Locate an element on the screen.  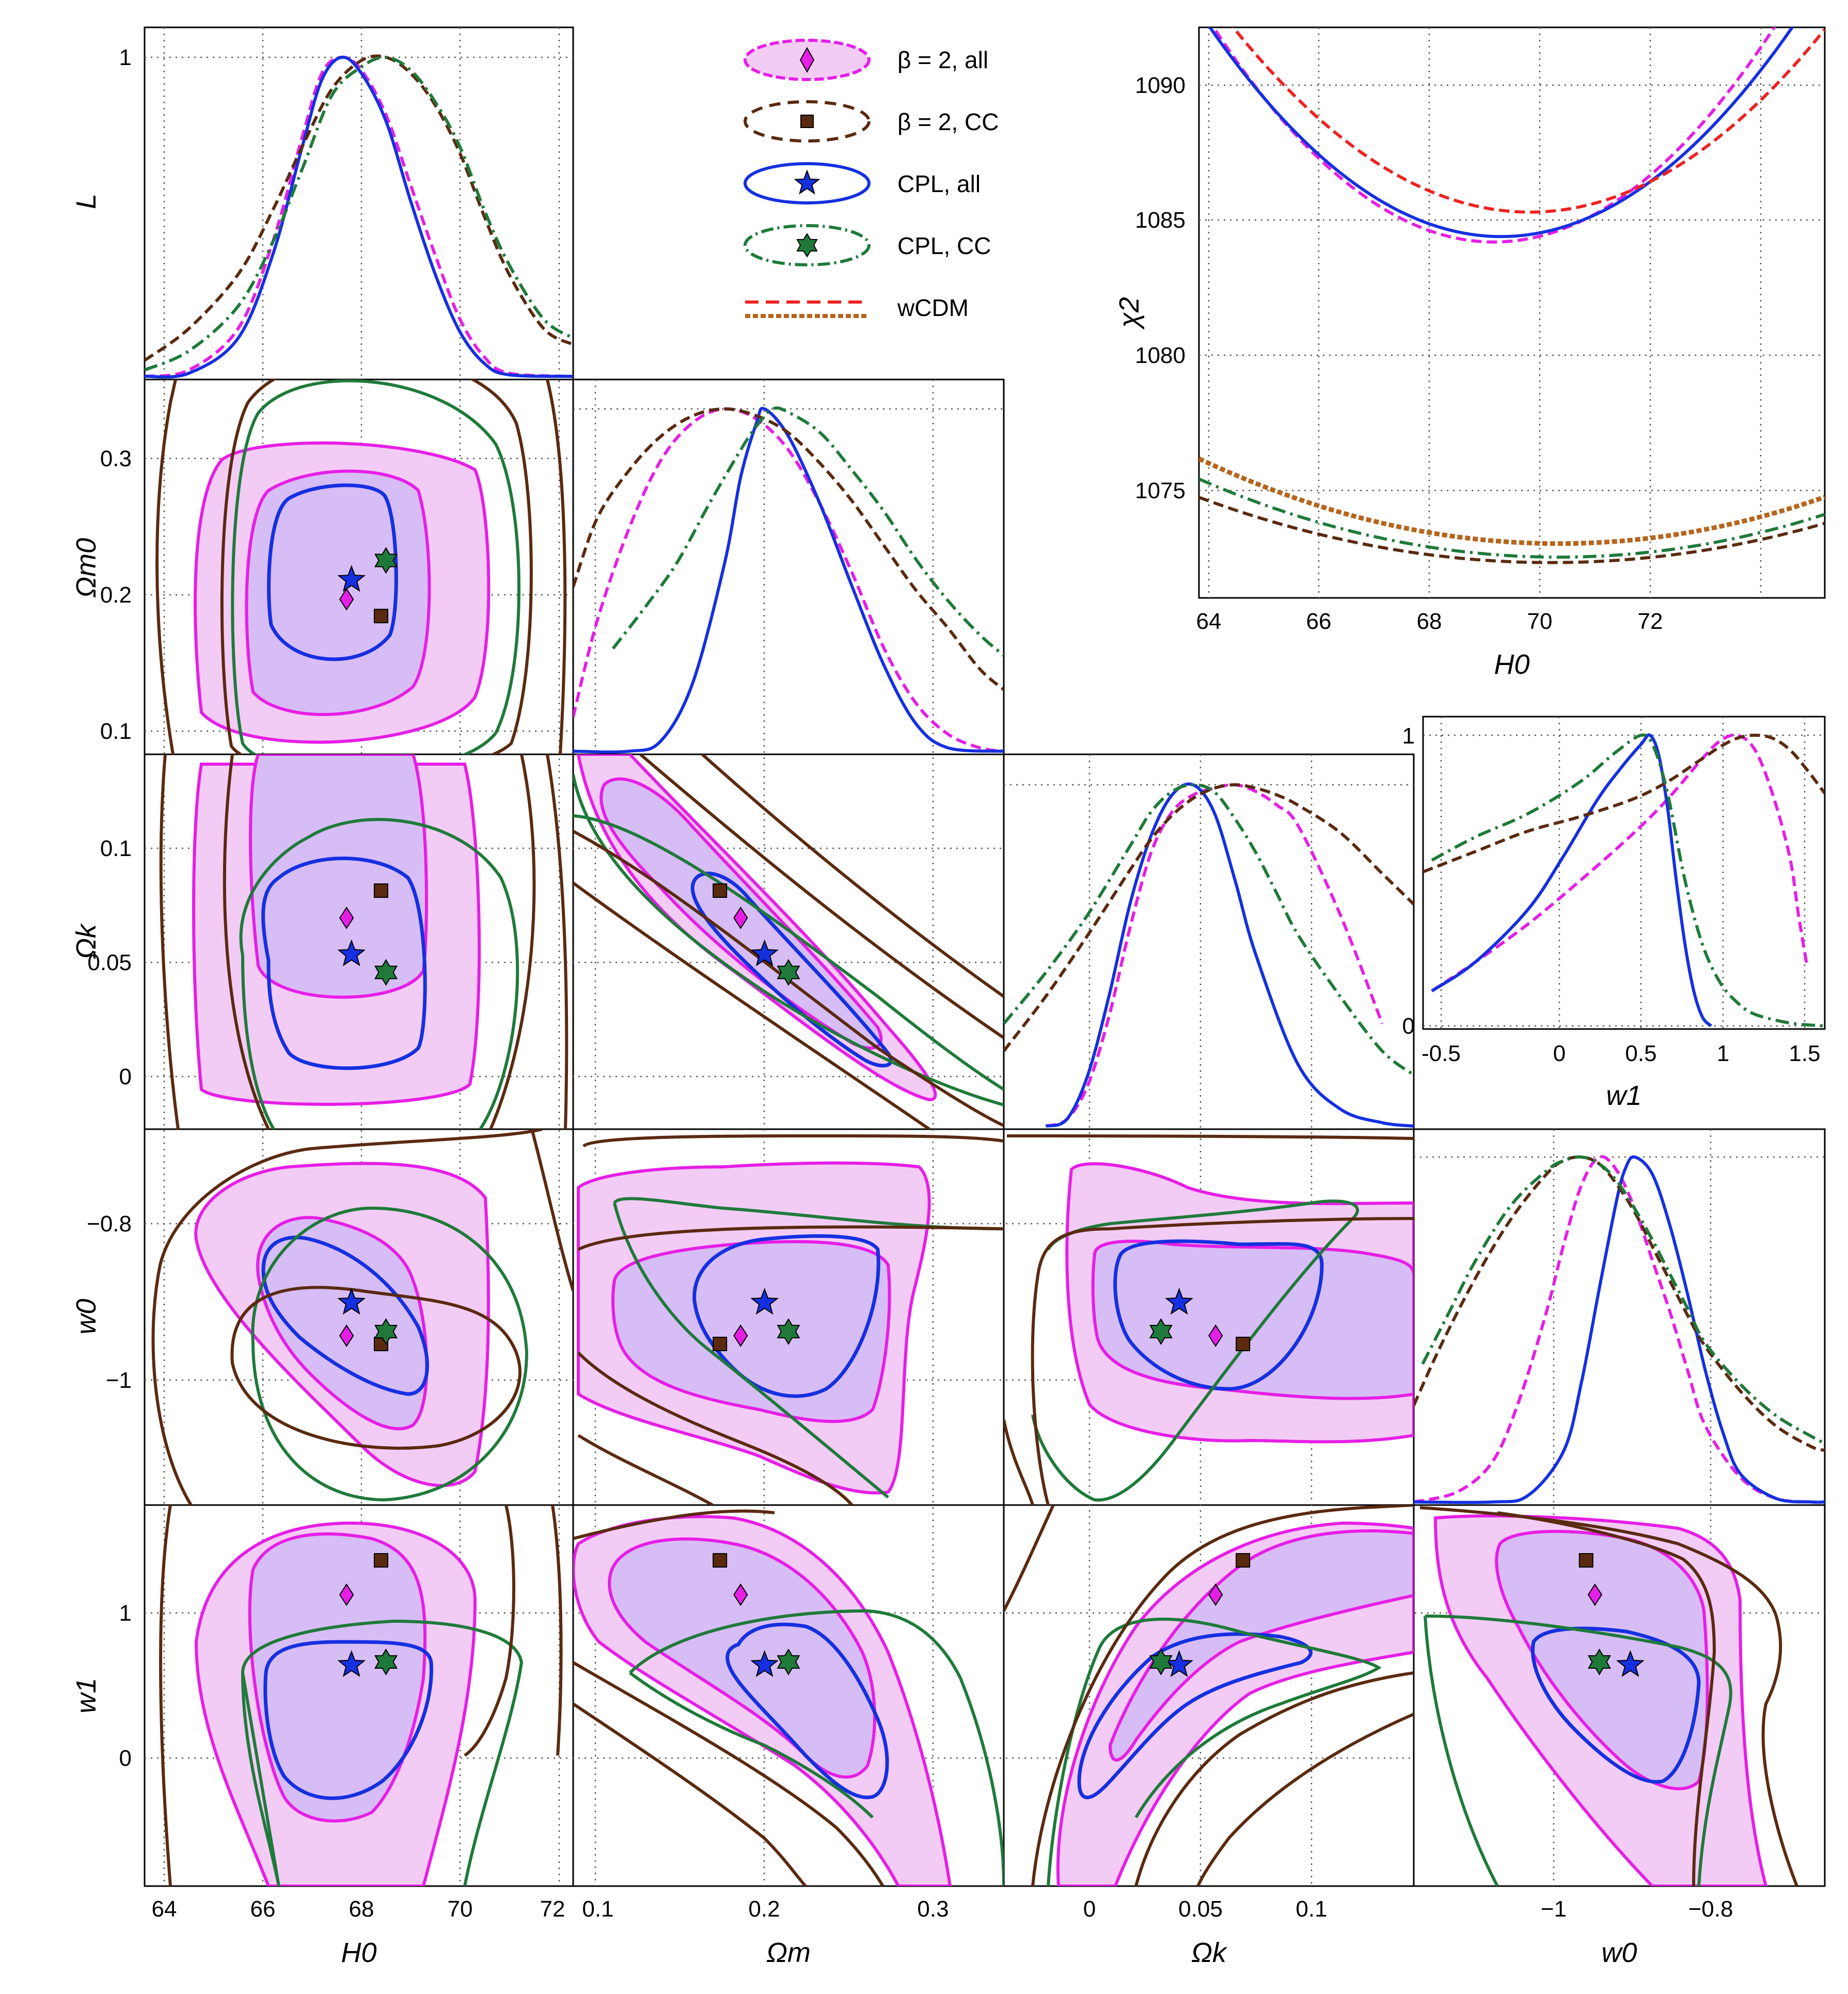
axis-label-chi2-y: χ2 is located at coordinates (1129, 313).